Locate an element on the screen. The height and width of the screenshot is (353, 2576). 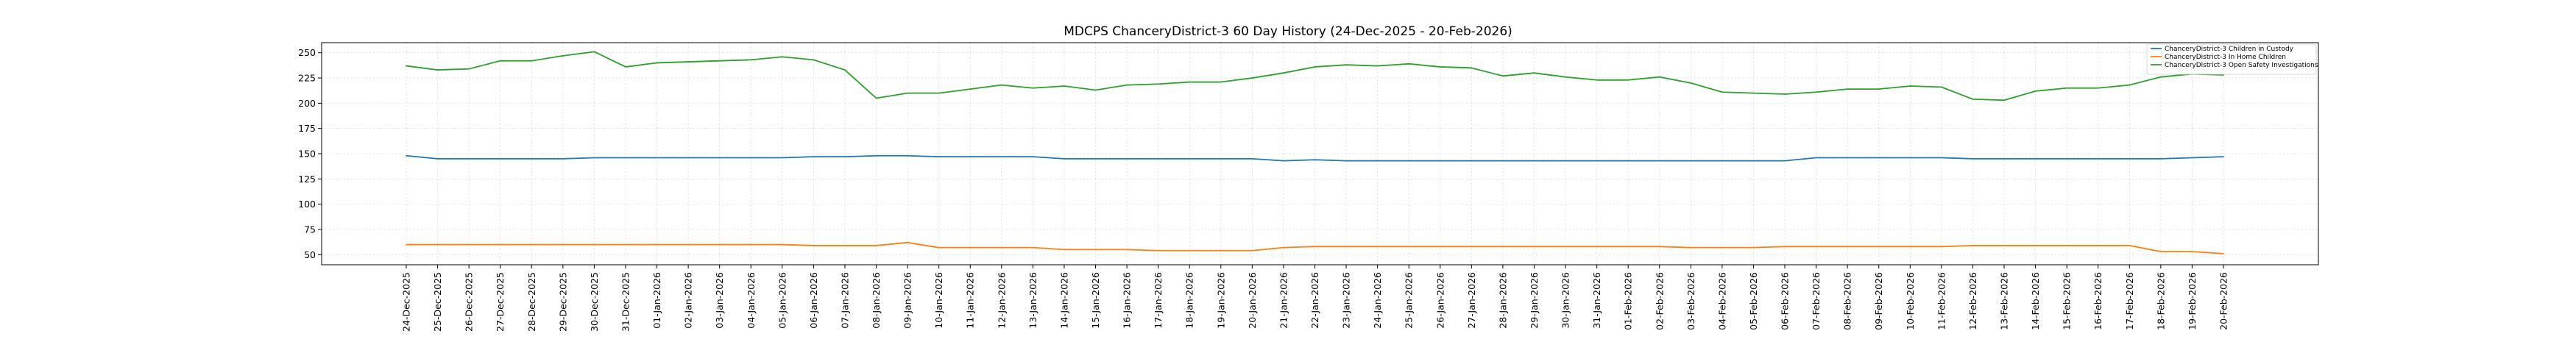
x-tick-label-3: 27-Dec-2025 is located at coordinates (500, 302).